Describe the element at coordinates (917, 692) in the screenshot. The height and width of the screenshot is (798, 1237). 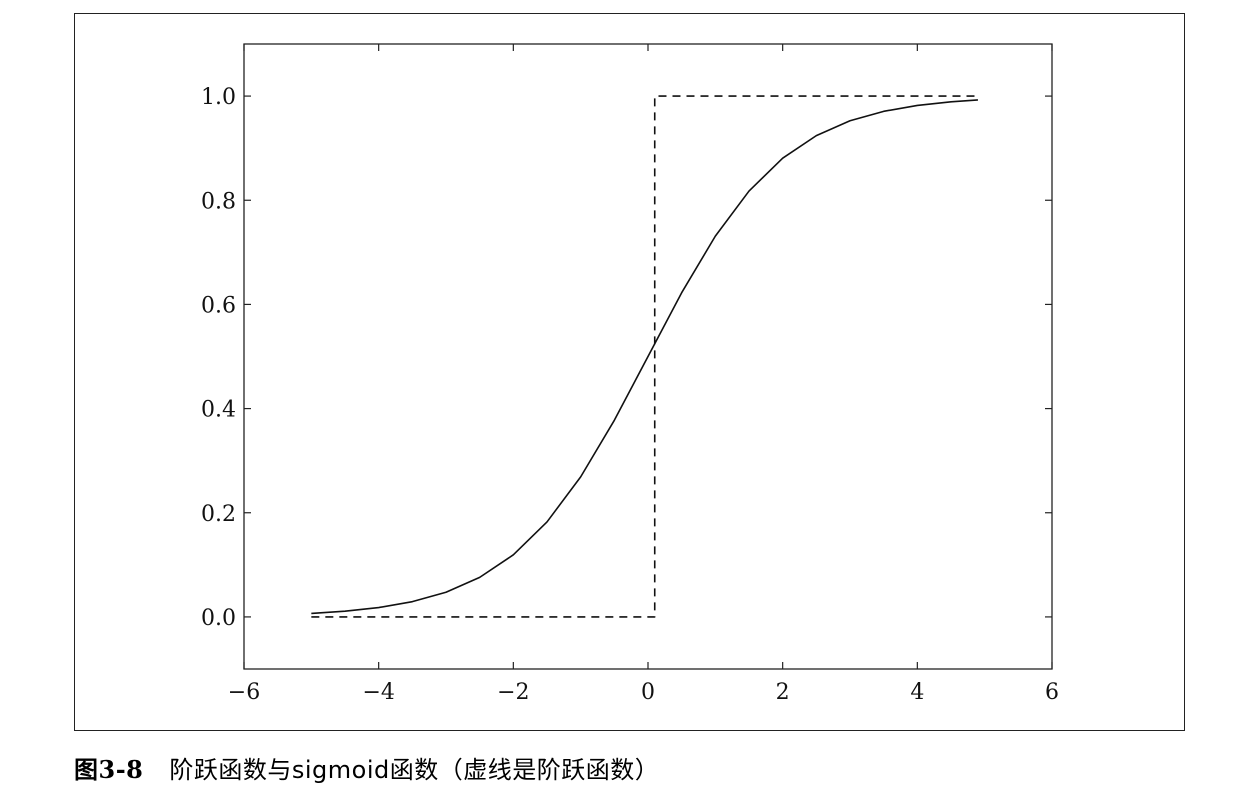
I see `x-tick-label: 4` at that location.